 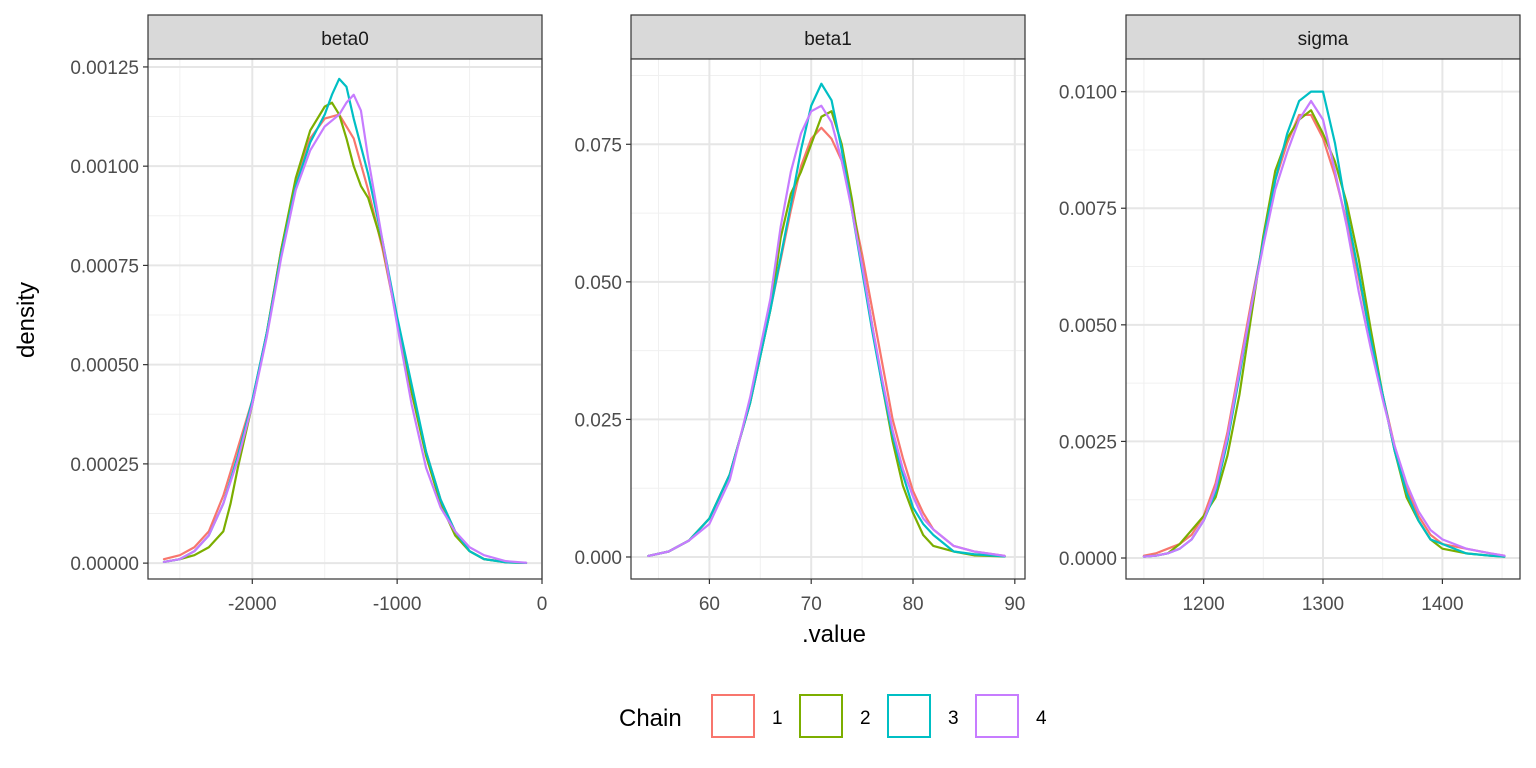 I want to click on y-tick-label: 0.00050, so click(x=104, y=366).